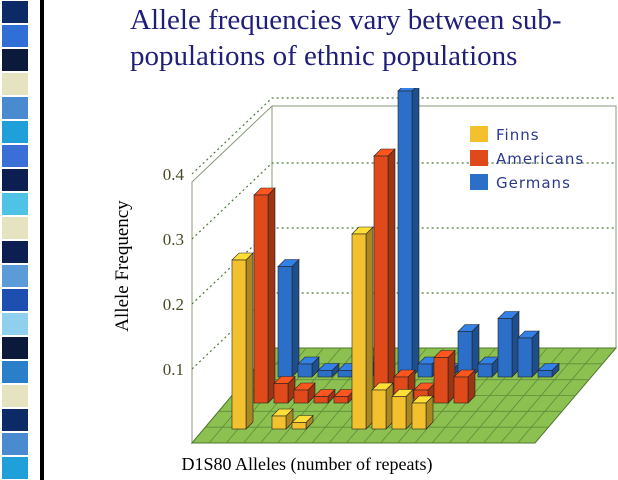 This screenshot has height=480, width=618. What do you see at coordinates (174, 174) in the screenshot?
I see `y-tick-label: 0.4` at bounding box center [174, 174].